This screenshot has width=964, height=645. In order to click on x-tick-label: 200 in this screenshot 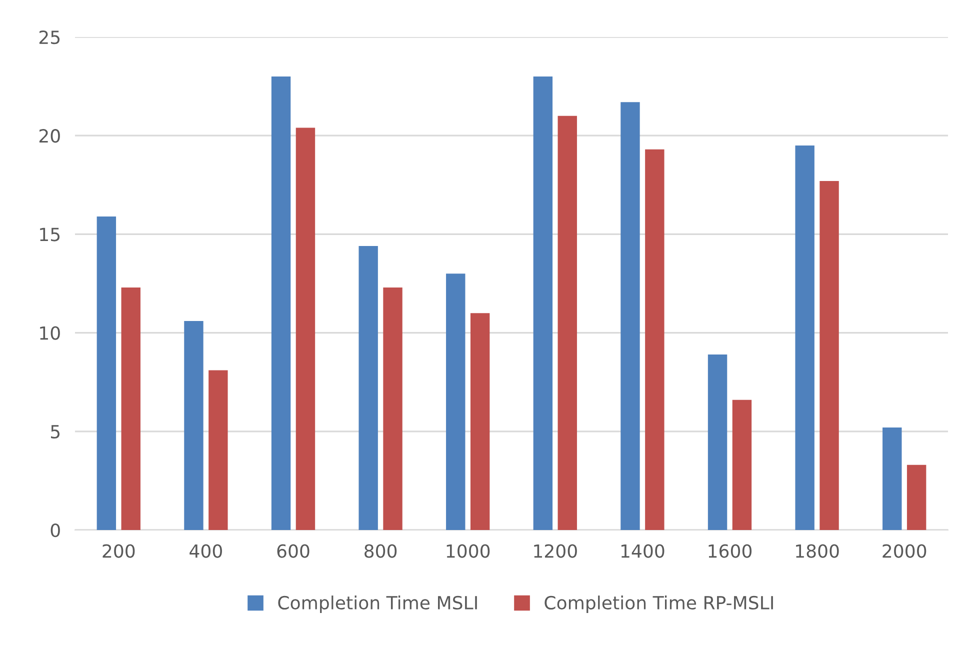, I will do `click(118, 551)`.